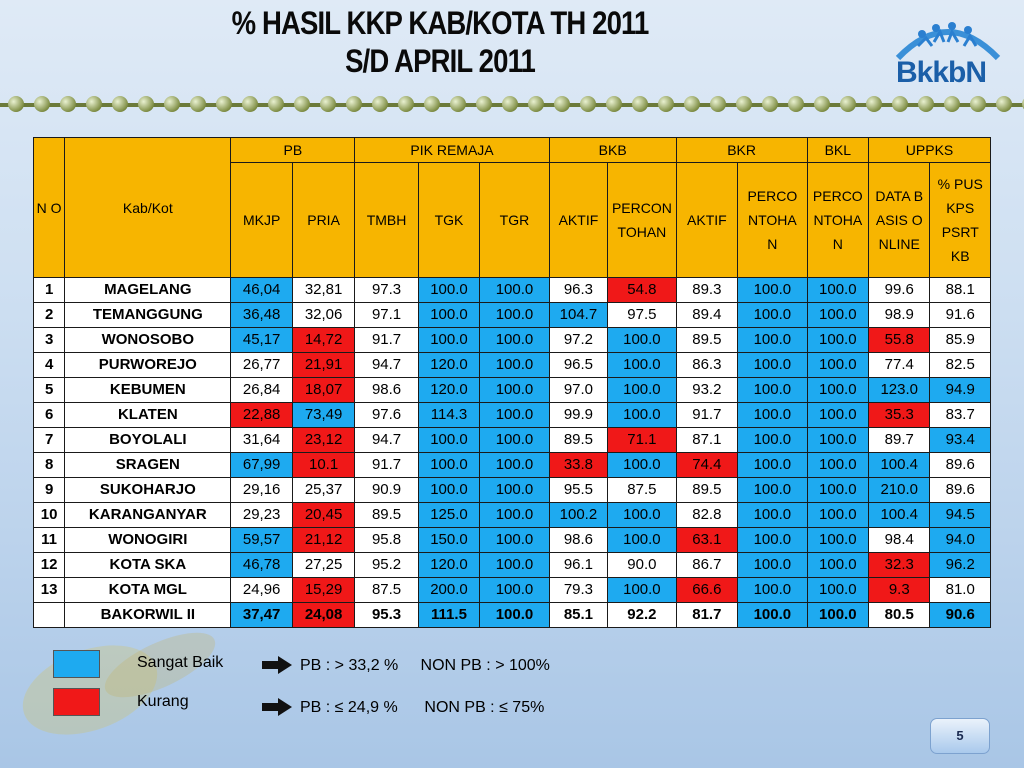 The width and height of the screenshot is (1024, 768). I want to click on header-bkl-percontohan: PERCONTOHAN, so click(838, 220).